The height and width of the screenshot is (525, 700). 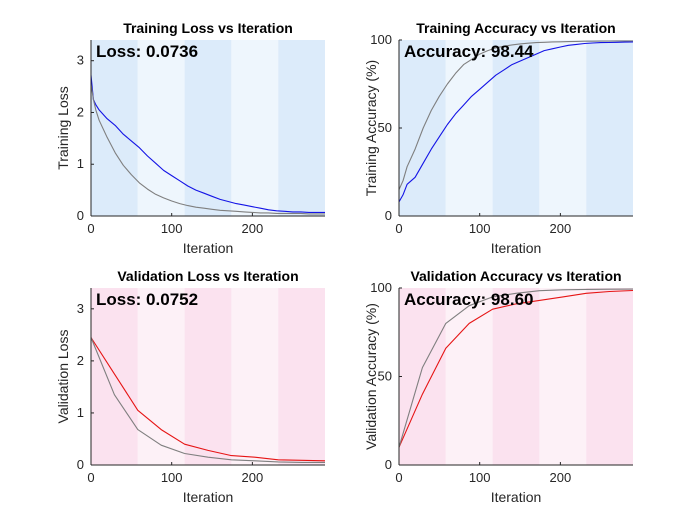 I want to click on y-axis-label: Training Loss, so click(x=63, y=128).